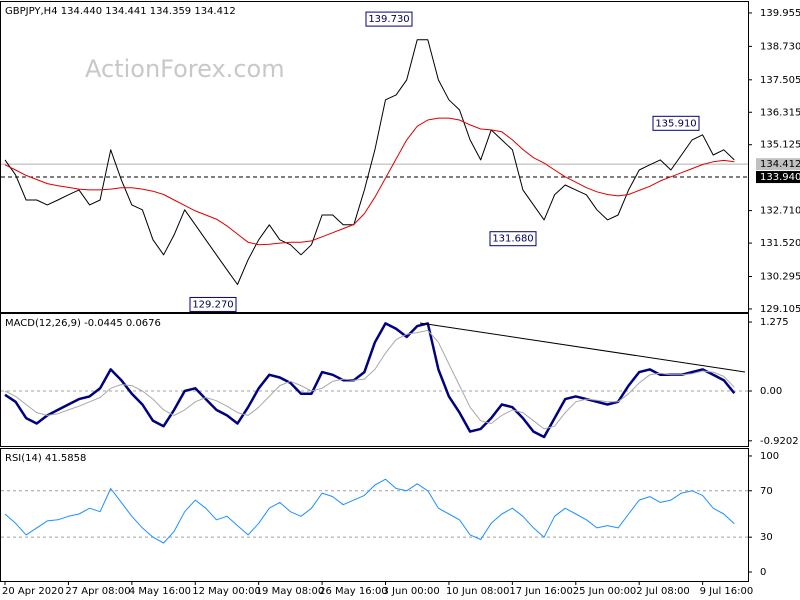 This screenshot has height=600, width=800. I want to click on x-tick-label: 20 Apr 2020, so click(33, 591).